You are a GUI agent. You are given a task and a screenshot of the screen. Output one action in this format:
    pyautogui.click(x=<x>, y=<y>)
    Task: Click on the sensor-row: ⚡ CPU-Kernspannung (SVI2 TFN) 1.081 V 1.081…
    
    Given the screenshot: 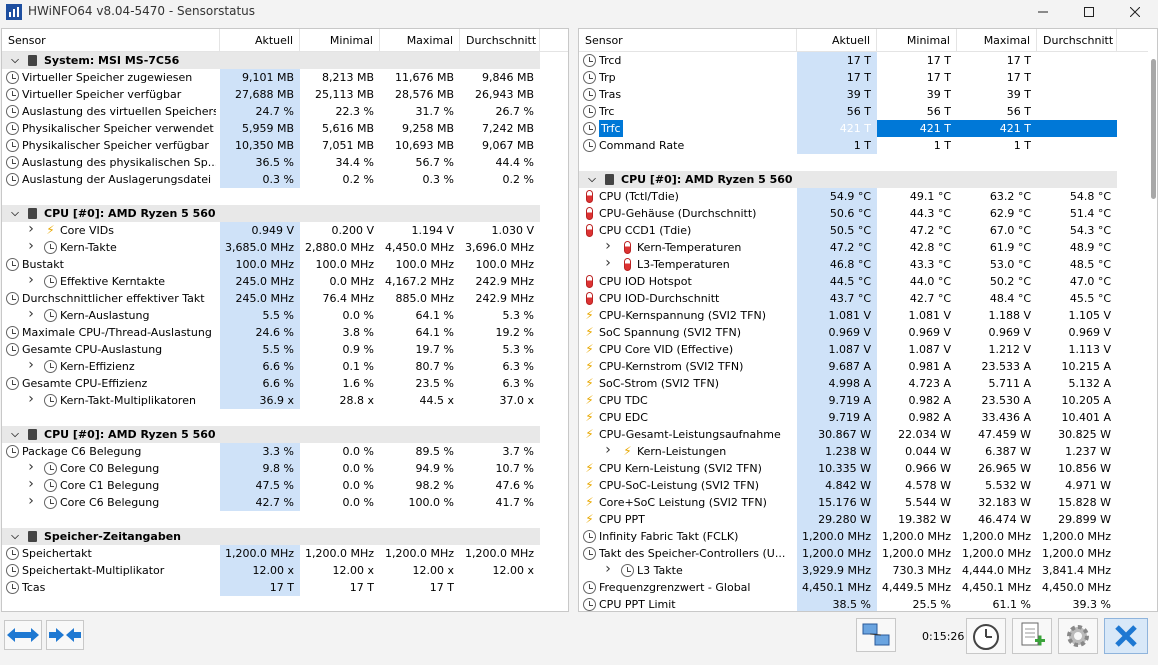 What is the action you would take?
    pyautogui.click(x=848, y=315)
    